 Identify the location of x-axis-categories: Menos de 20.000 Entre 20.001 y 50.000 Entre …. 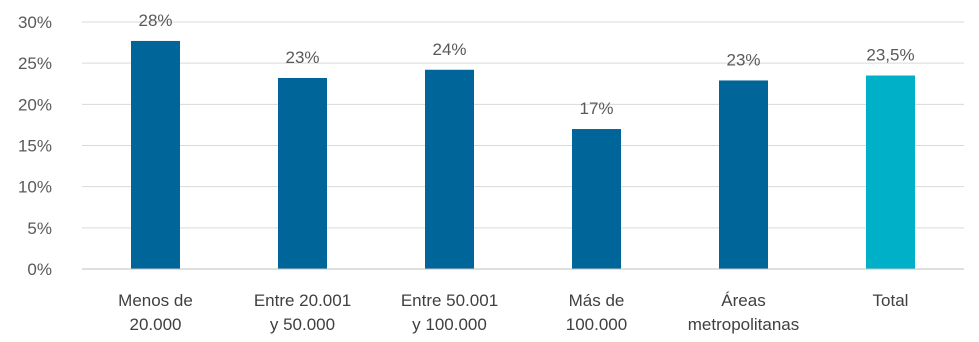
(513, 312).